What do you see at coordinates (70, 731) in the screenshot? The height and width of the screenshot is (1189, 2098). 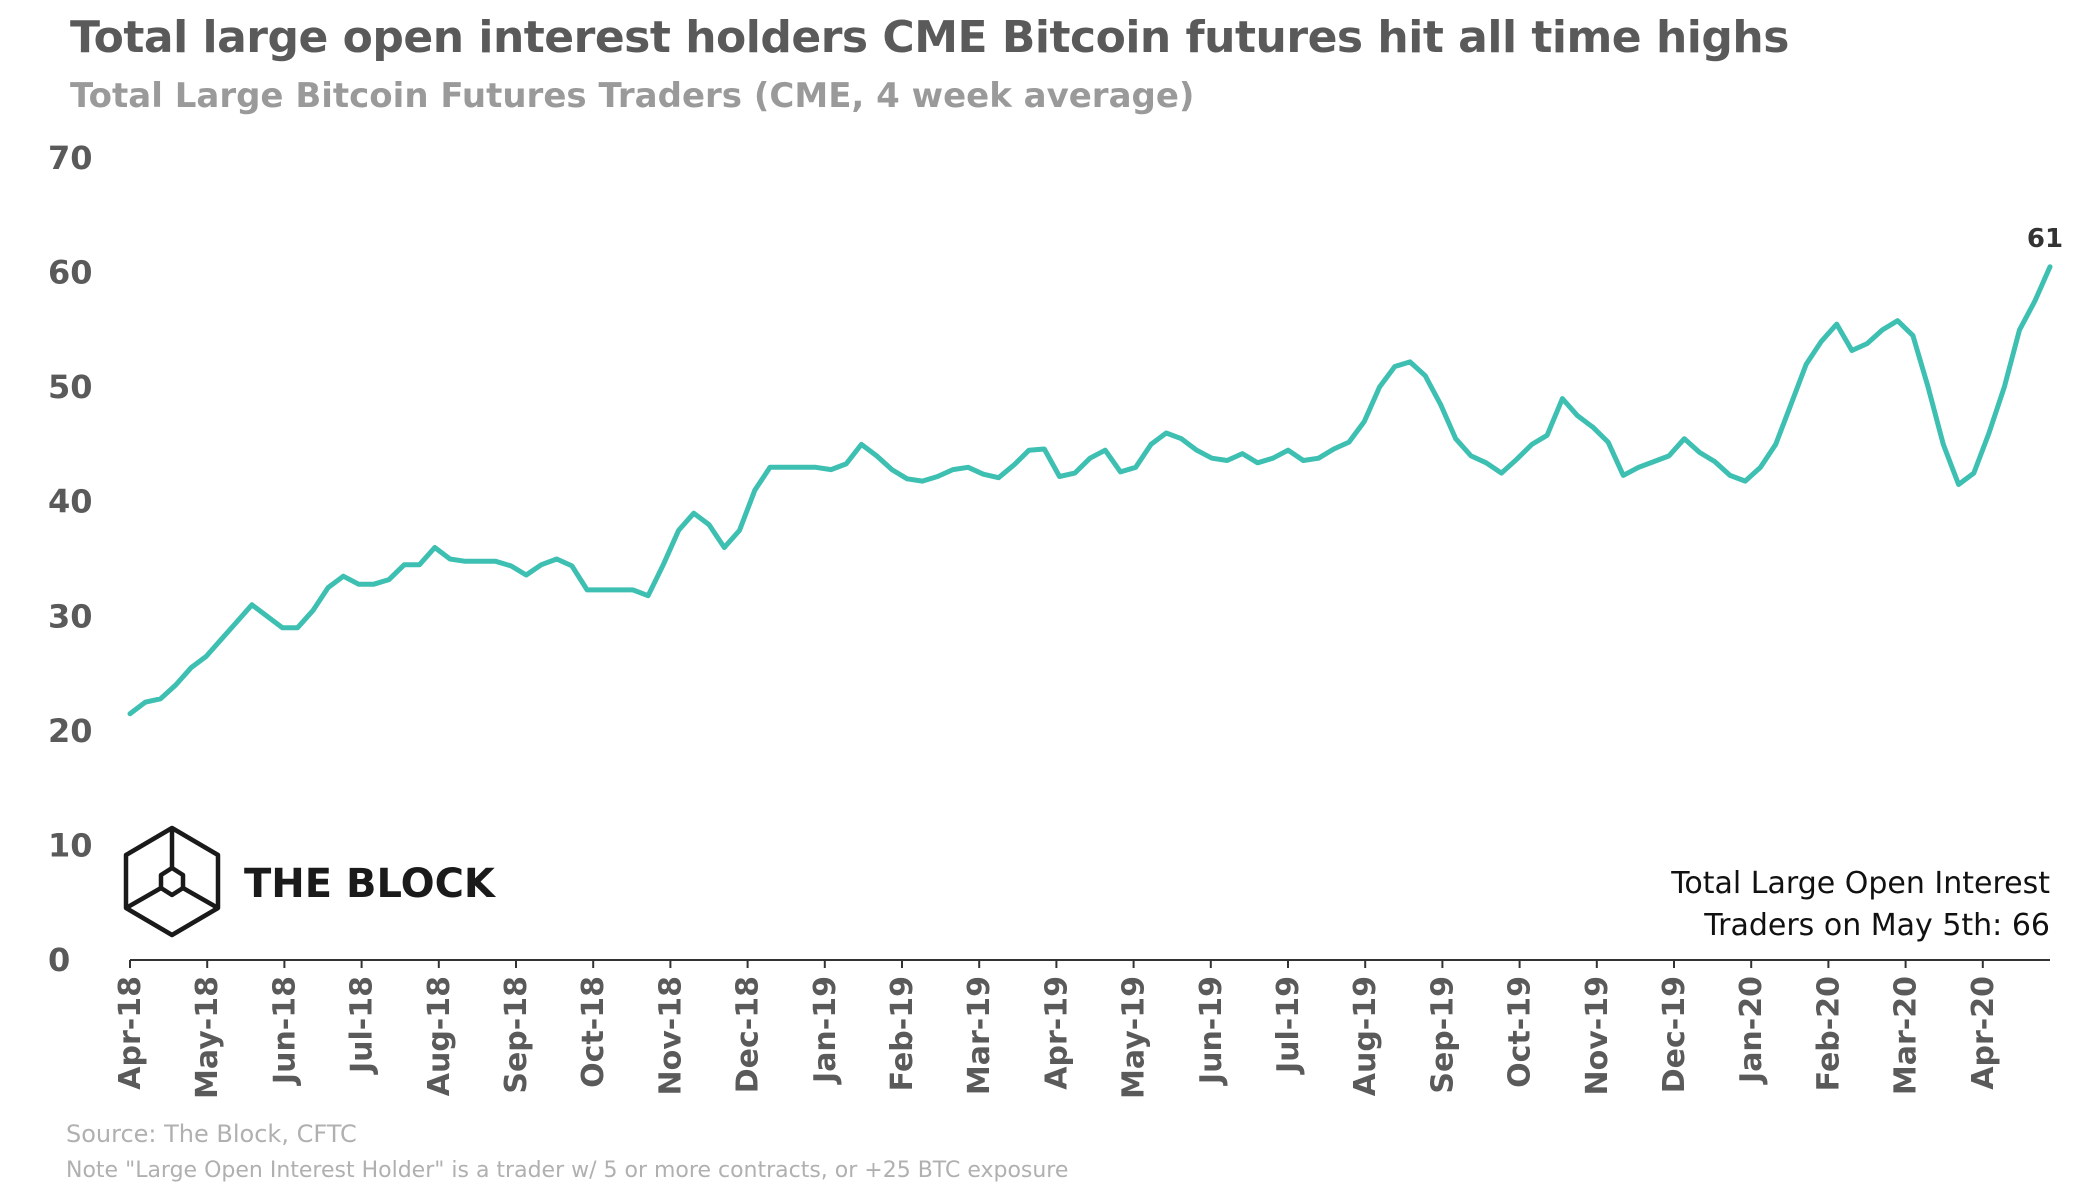 I see `y-tick-label: 20` at bounding box center [70, 731].